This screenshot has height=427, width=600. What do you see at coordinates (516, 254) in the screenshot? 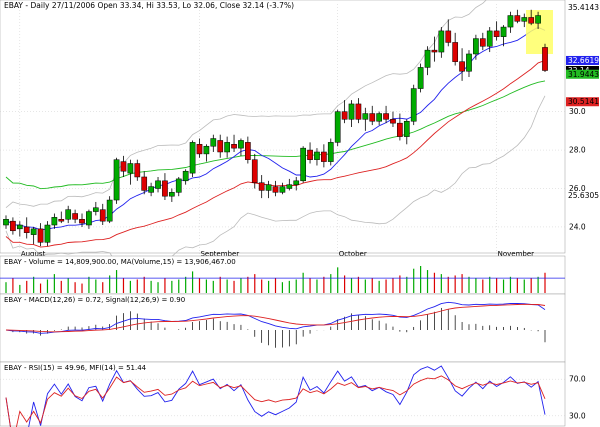
I see `x-axis-label: November` at bounding box center [516, 254].